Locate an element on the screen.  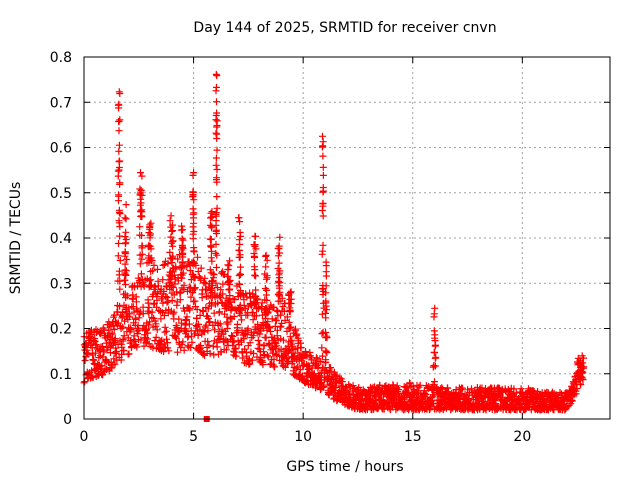
y-tick-label: 0.6 is located at coordinates (61, 149).